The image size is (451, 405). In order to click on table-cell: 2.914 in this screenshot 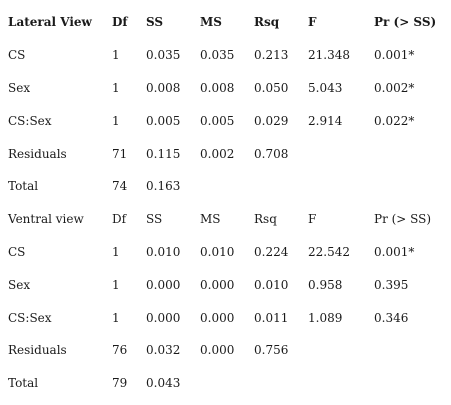, I will do `click(325, 120)`.